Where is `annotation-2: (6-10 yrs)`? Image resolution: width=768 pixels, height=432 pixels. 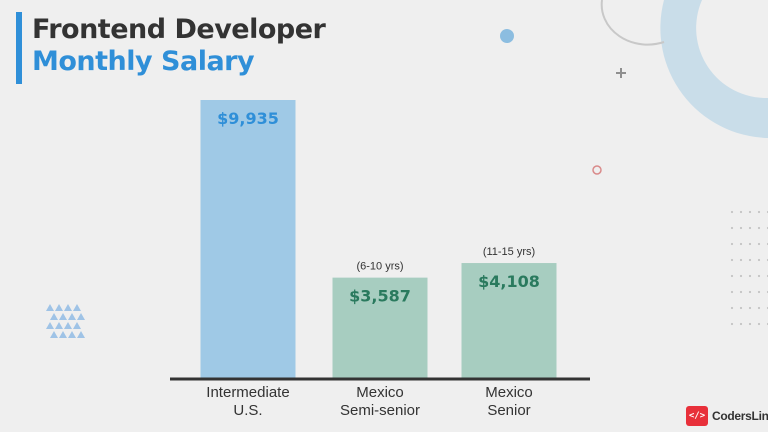
annotation-2: (6-10 yrs) is located at coordinates (379, 267).